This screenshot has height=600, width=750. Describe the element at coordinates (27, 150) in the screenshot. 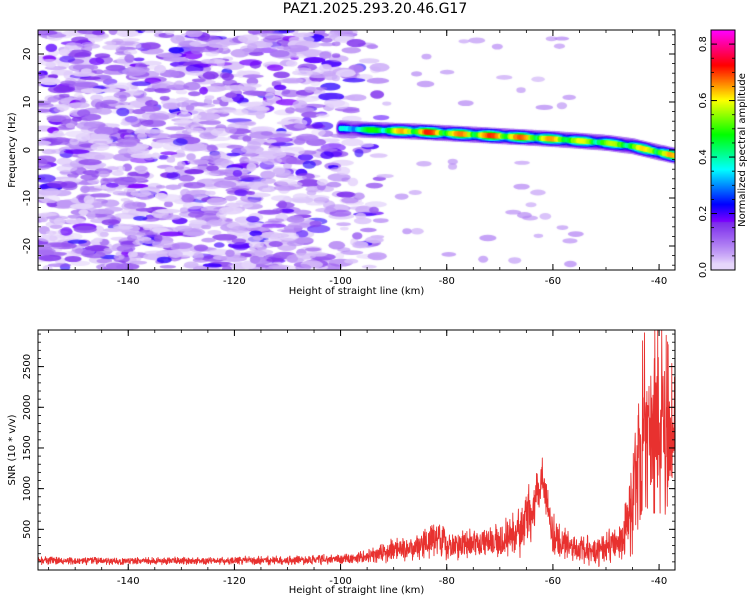

I see `heatmap-y-tick-label: 0` at that location.